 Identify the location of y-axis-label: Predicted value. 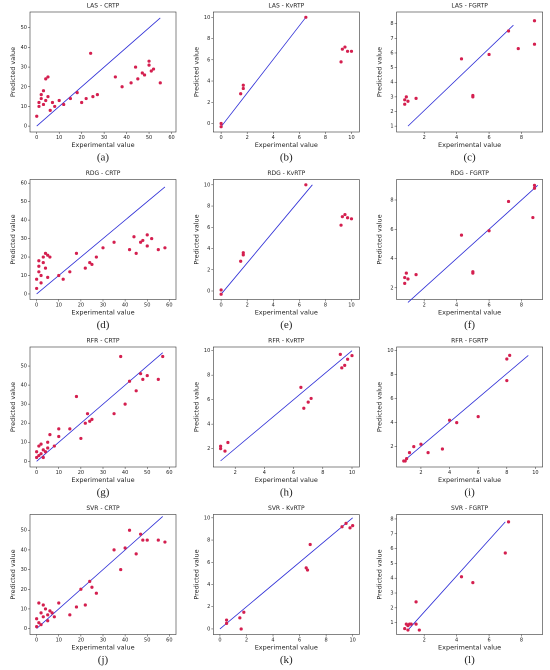
(13, 72).